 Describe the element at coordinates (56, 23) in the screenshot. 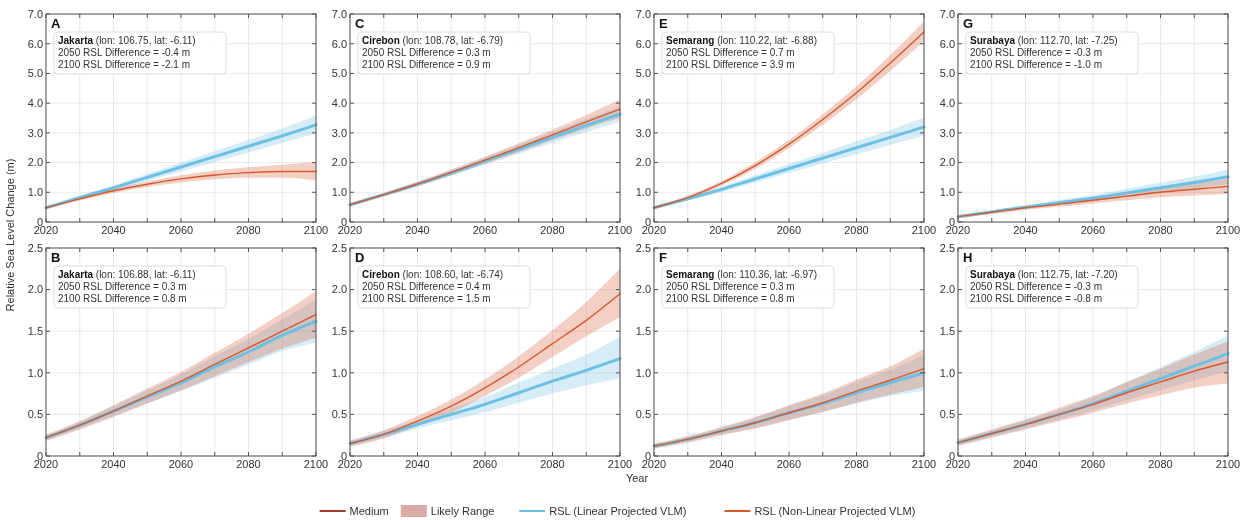

I see `chart-title: A` at that location.